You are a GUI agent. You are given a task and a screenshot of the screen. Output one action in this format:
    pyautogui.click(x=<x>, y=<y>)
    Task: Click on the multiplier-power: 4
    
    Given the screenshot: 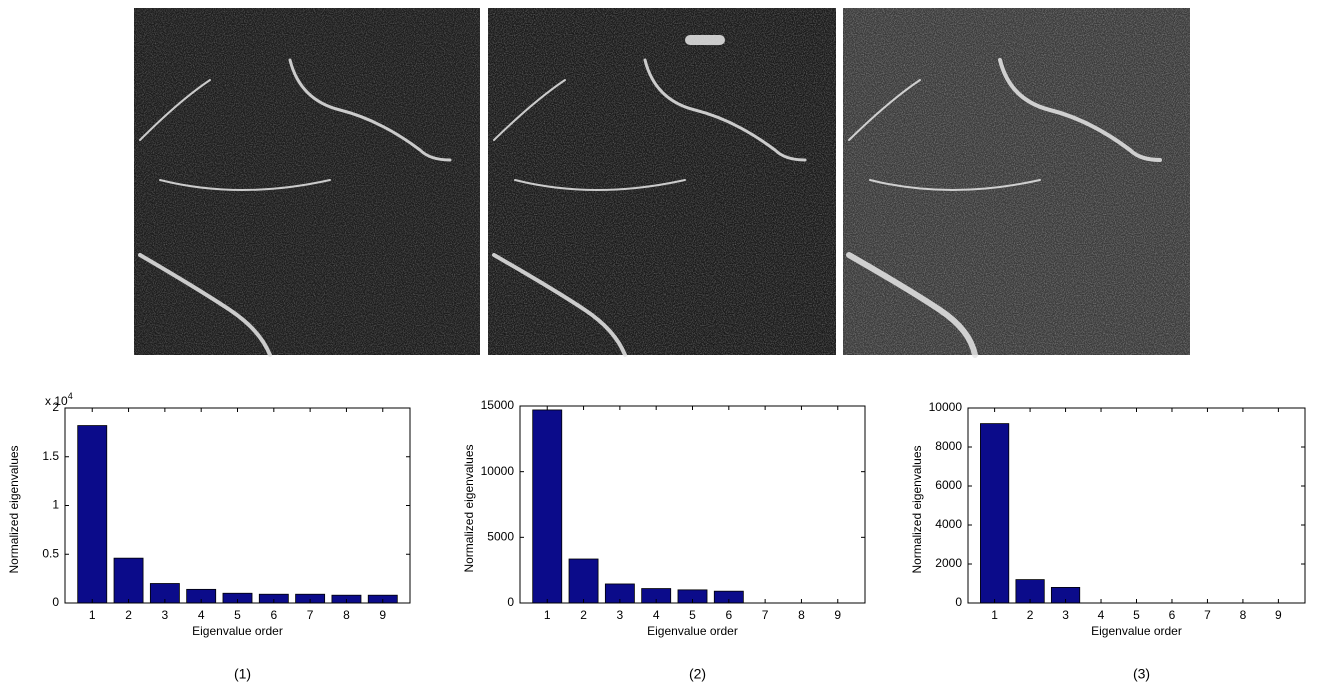 What is the action you would take?
    pyautogui.click(x=70, y=396)
    